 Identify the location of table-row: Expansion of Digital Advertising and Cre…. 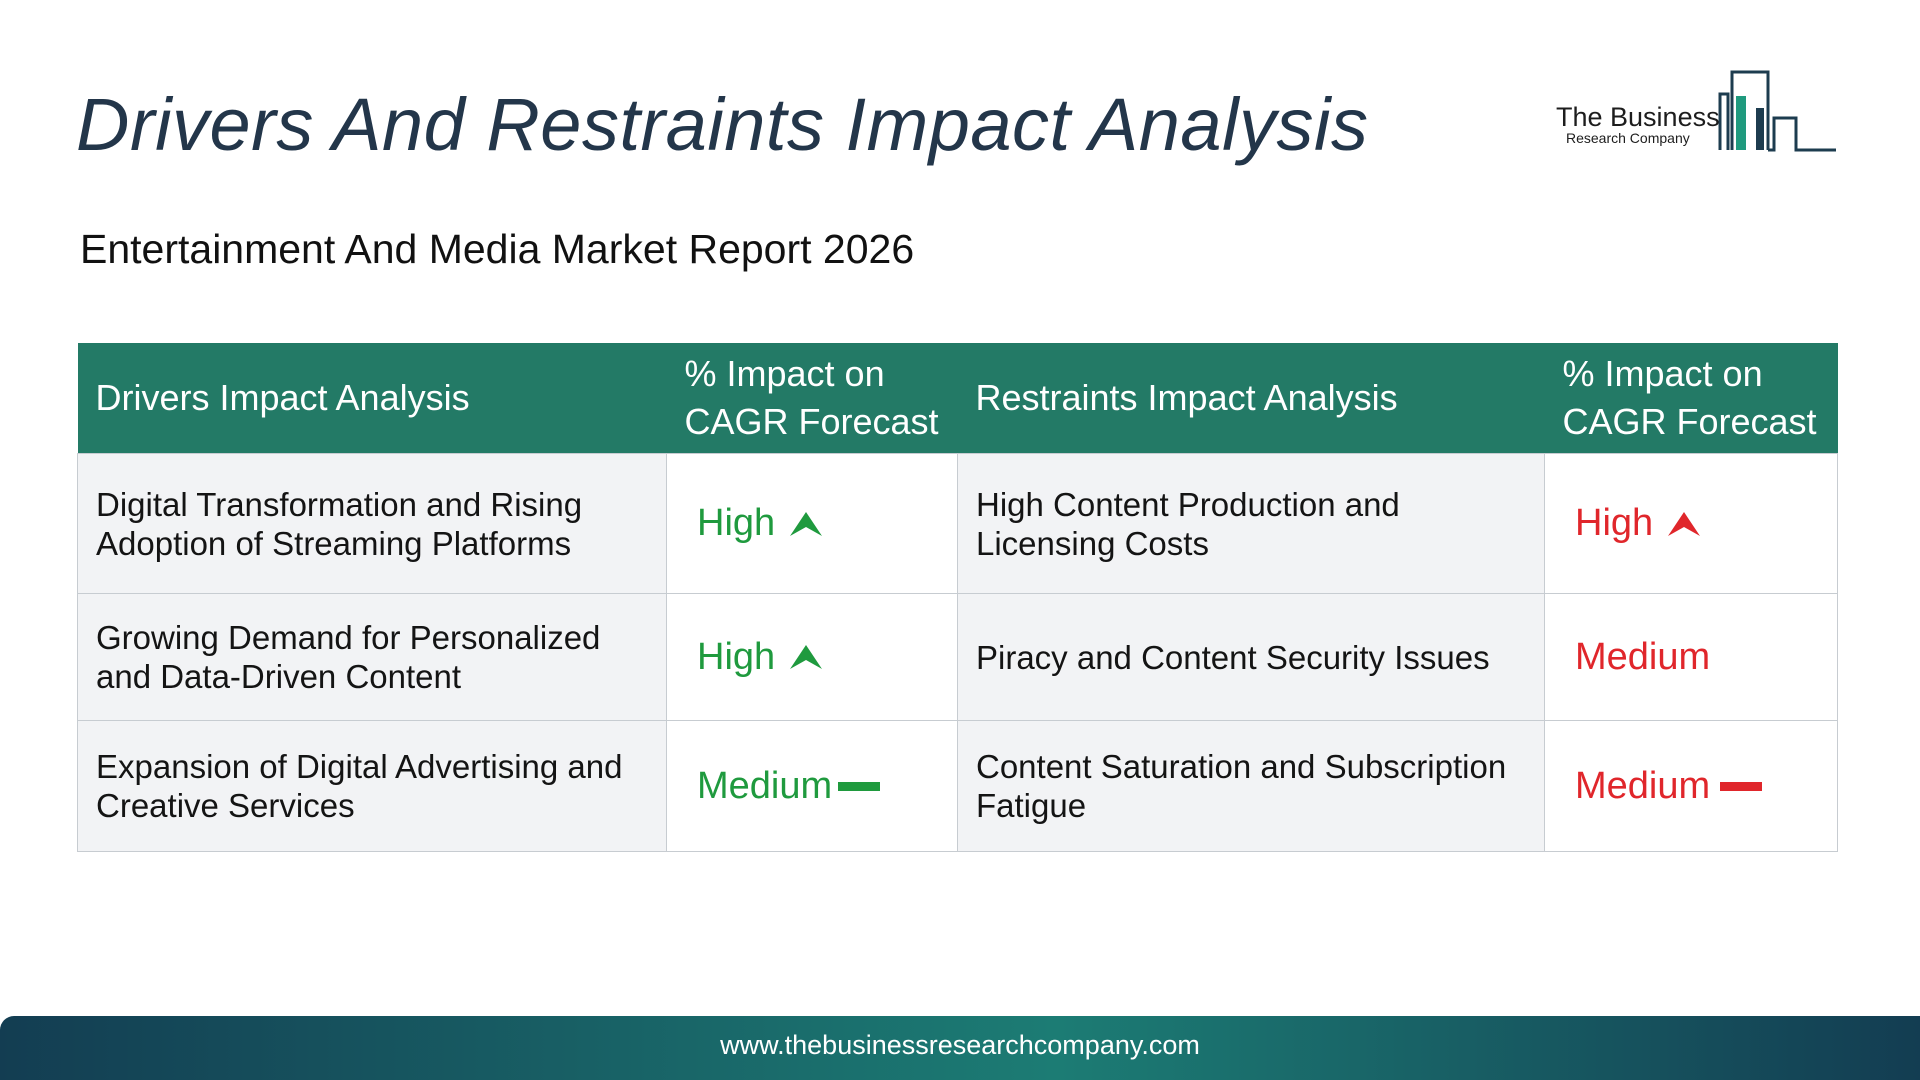
(957, 786).